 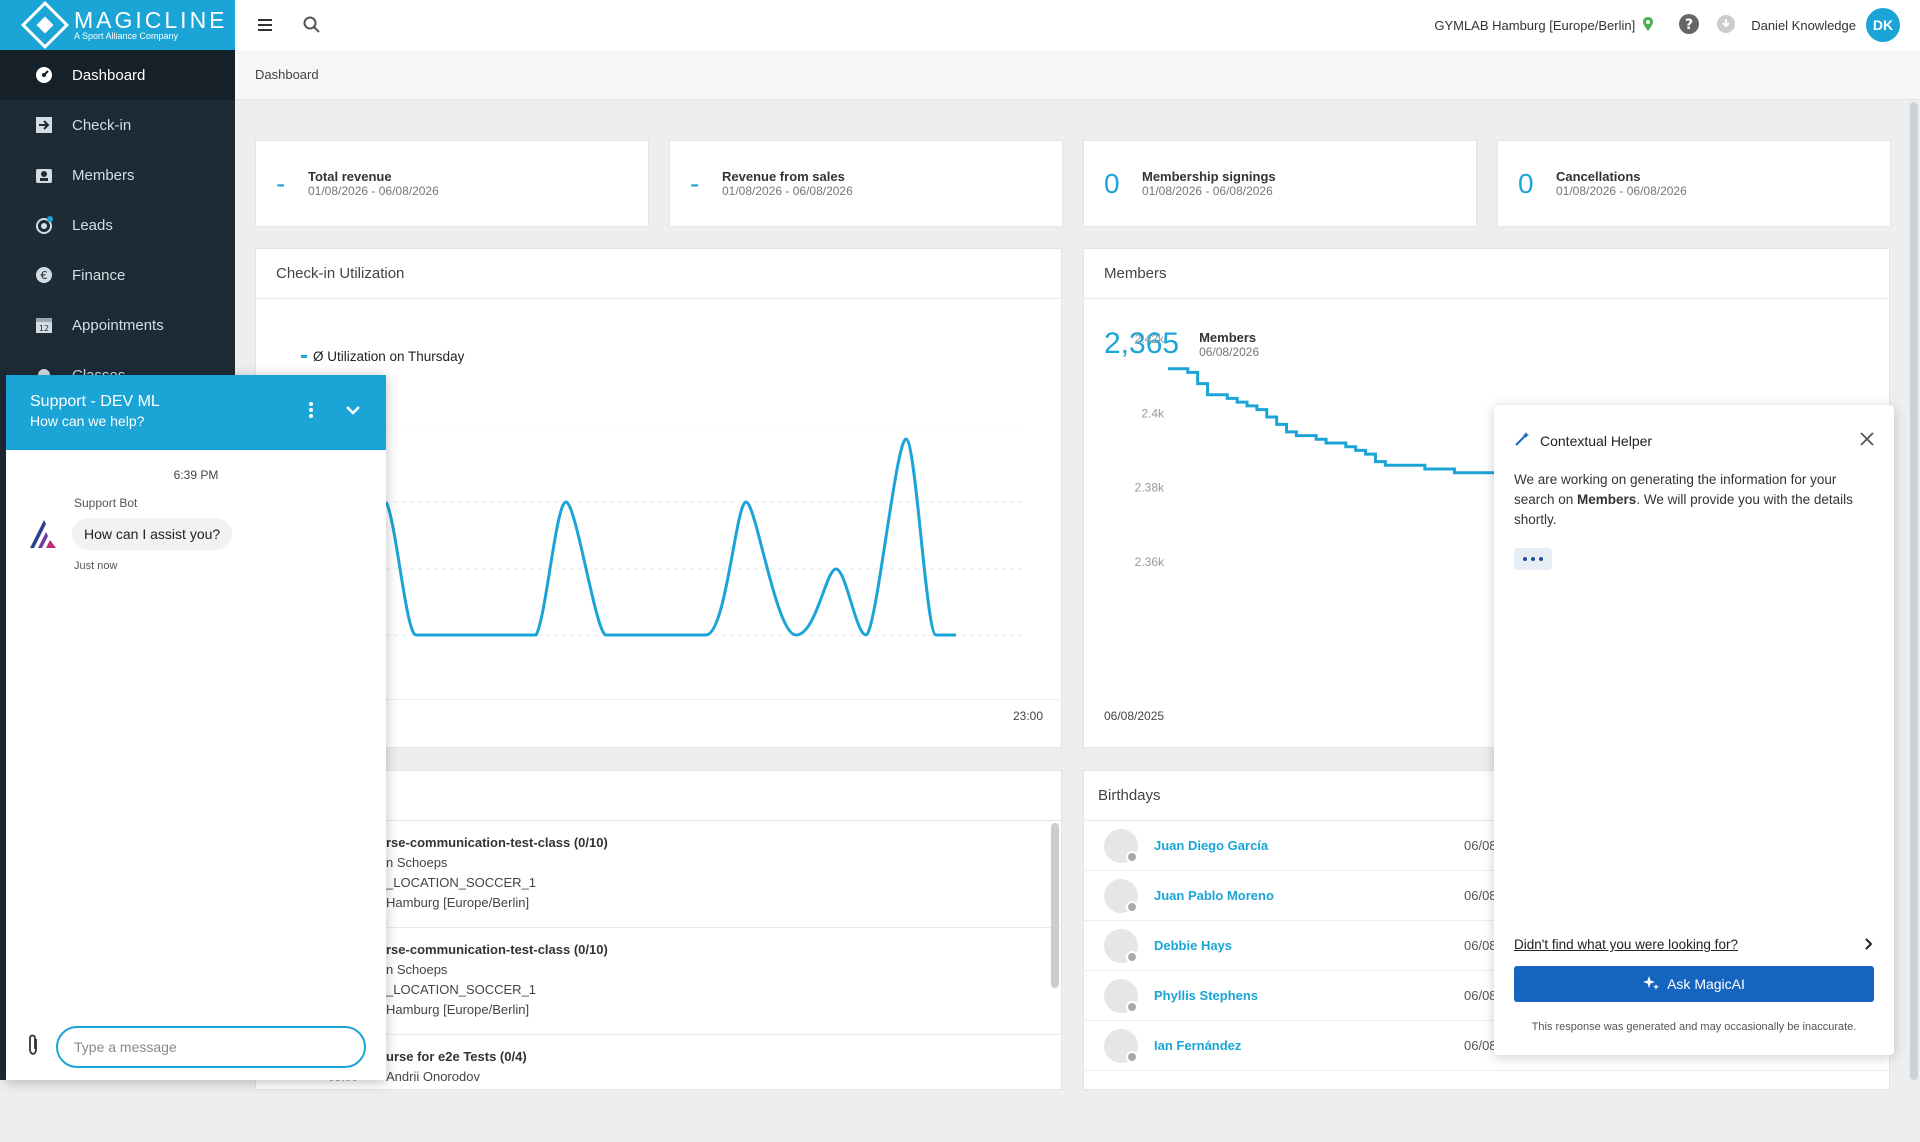 What do you see at coordinates (109, 75) in the screenshot?
I see `sidebar-item-label: Dashboard` at bounding box center [109, 75].